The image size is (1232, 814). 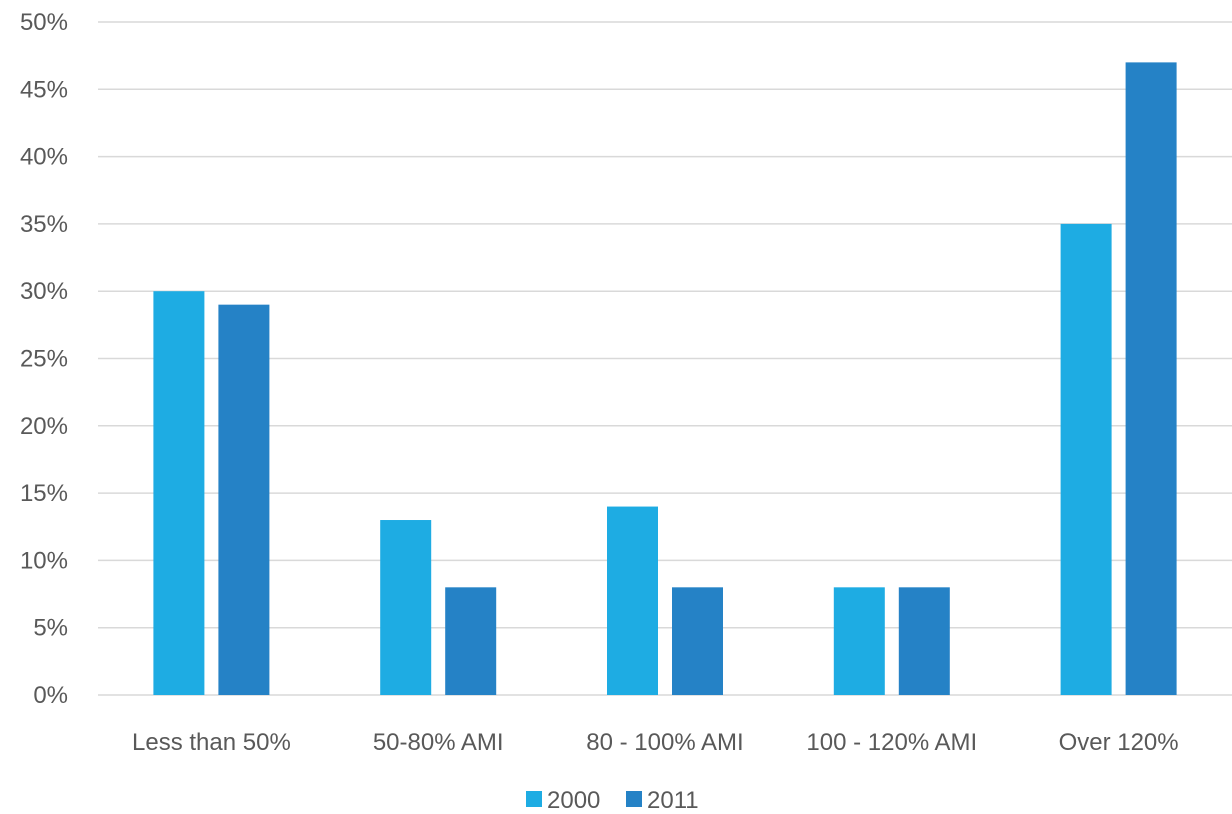 I want to click on category-label: 50-80% AMI, so click(x=438, y=742).